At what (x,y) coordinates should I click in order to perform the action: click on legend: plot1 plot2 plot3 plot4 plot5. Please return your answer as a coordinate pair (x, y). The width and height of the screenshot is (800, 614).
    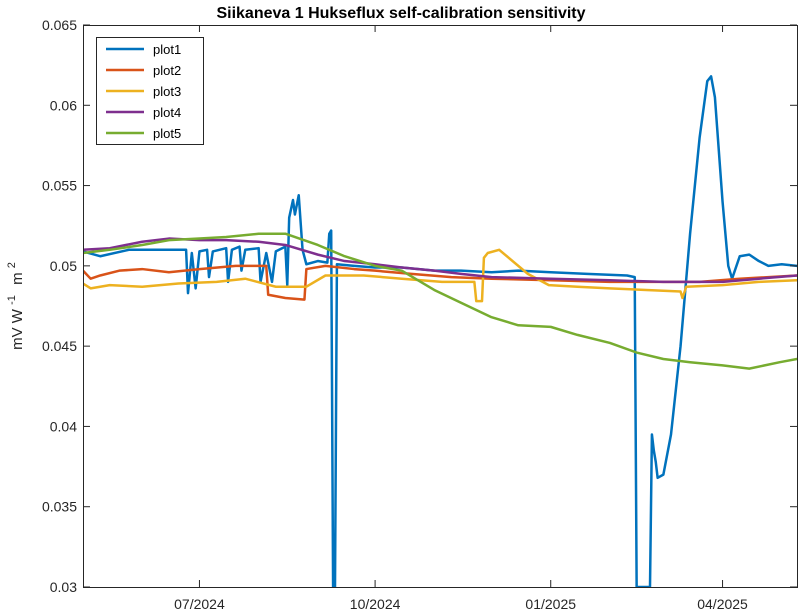
    Looking at the image, I should click on (150, 91).